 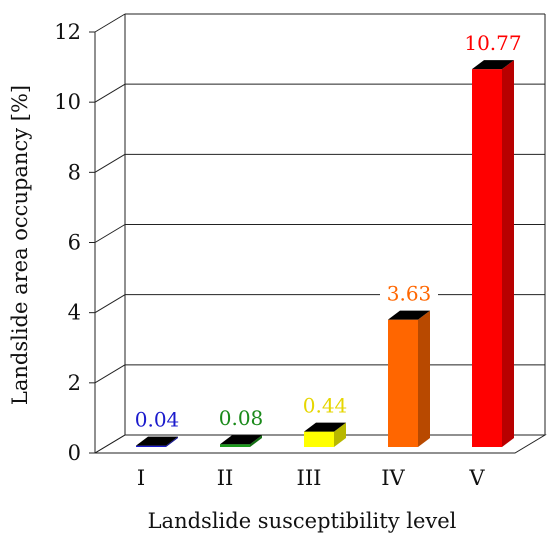 I want to click on data-label: 3.63, so click(x=409, y=294).